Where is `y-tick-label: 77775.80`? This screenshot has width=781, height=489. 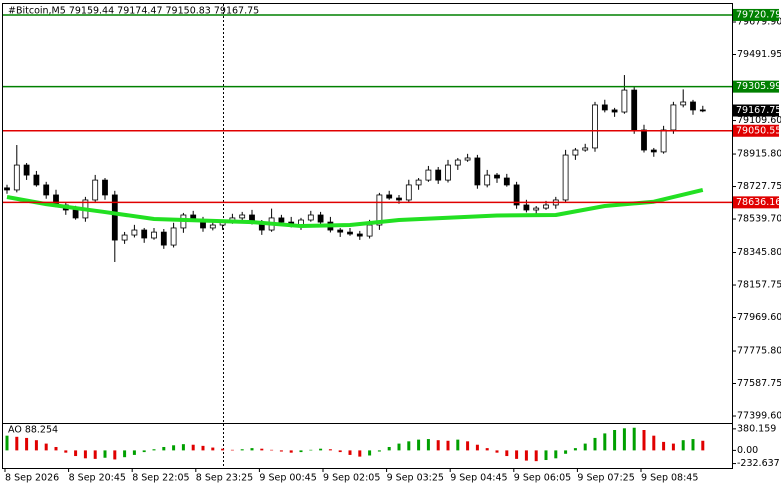 y-tick-label: 77775.80 is located at coordinates (759, 351).